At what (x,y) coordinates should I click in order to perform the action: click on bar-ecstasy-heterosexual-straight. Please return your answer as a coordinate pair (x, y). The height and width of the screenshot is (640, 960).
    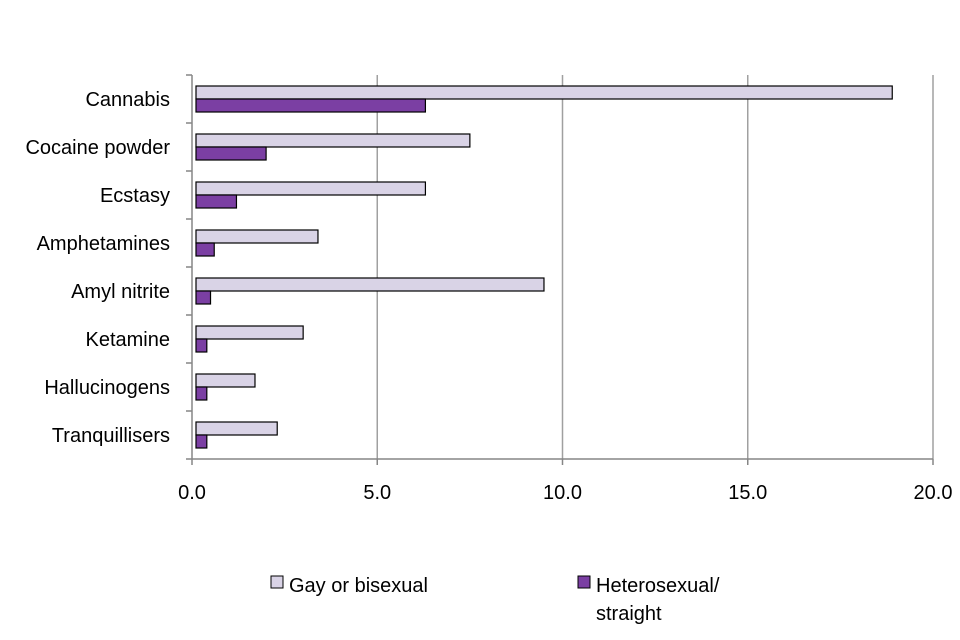
    Looking at the image, I should click on (216, 201).